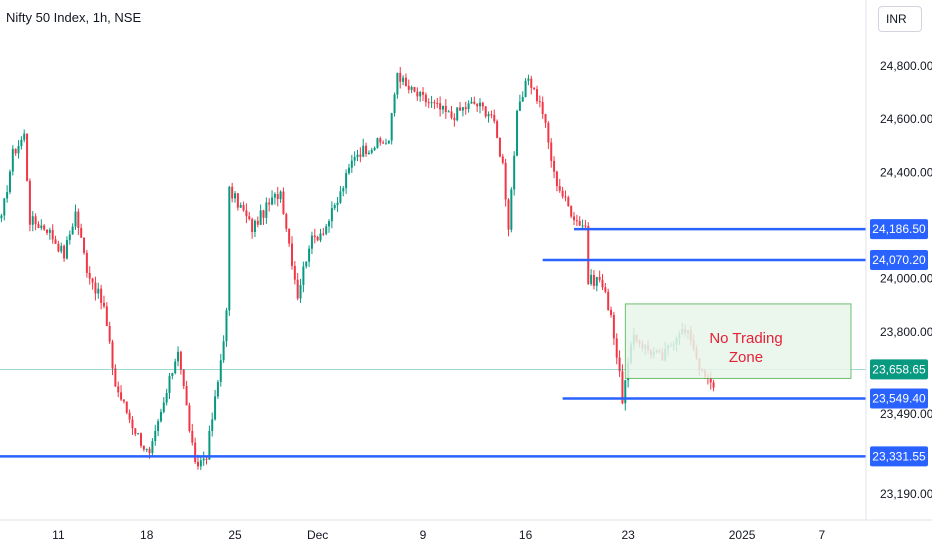 This screenshot has width=932, height=550. I want to click on x-tick-label: 18, so click(147, 535).